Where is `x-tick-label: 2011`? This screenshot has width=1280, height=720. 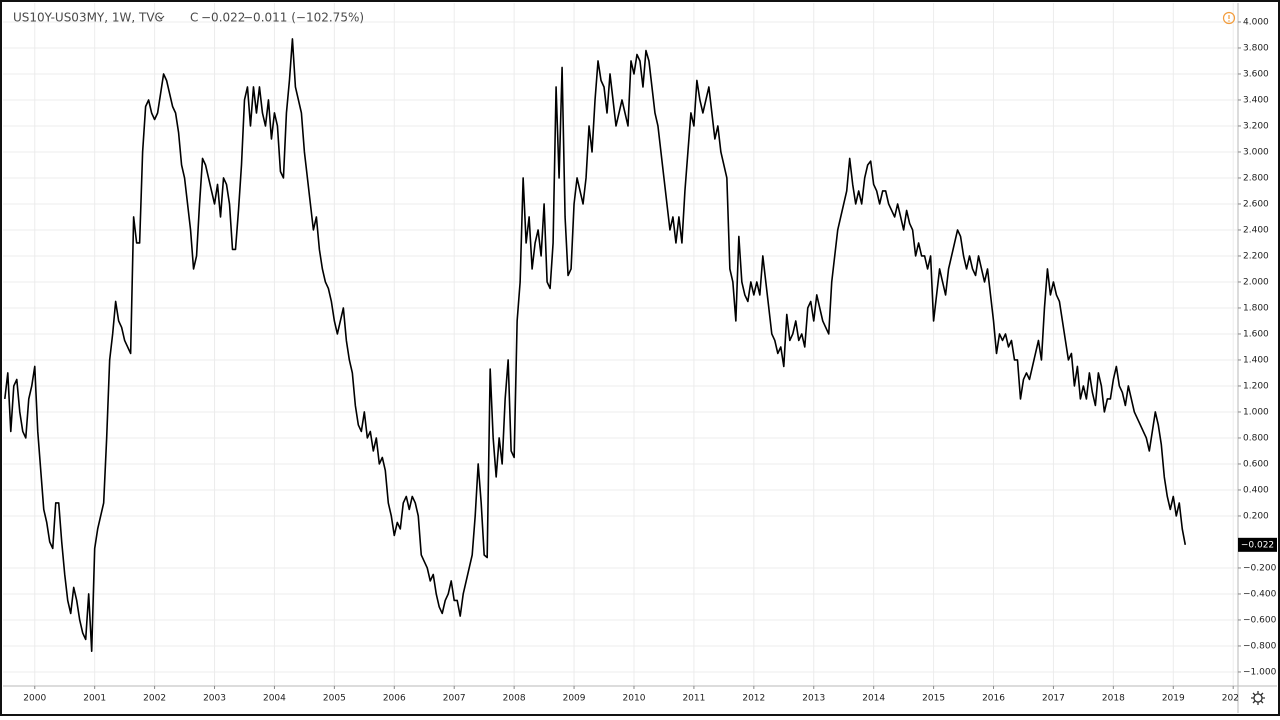
x-tick-label: 2011 is located at coordinates (693, 699).